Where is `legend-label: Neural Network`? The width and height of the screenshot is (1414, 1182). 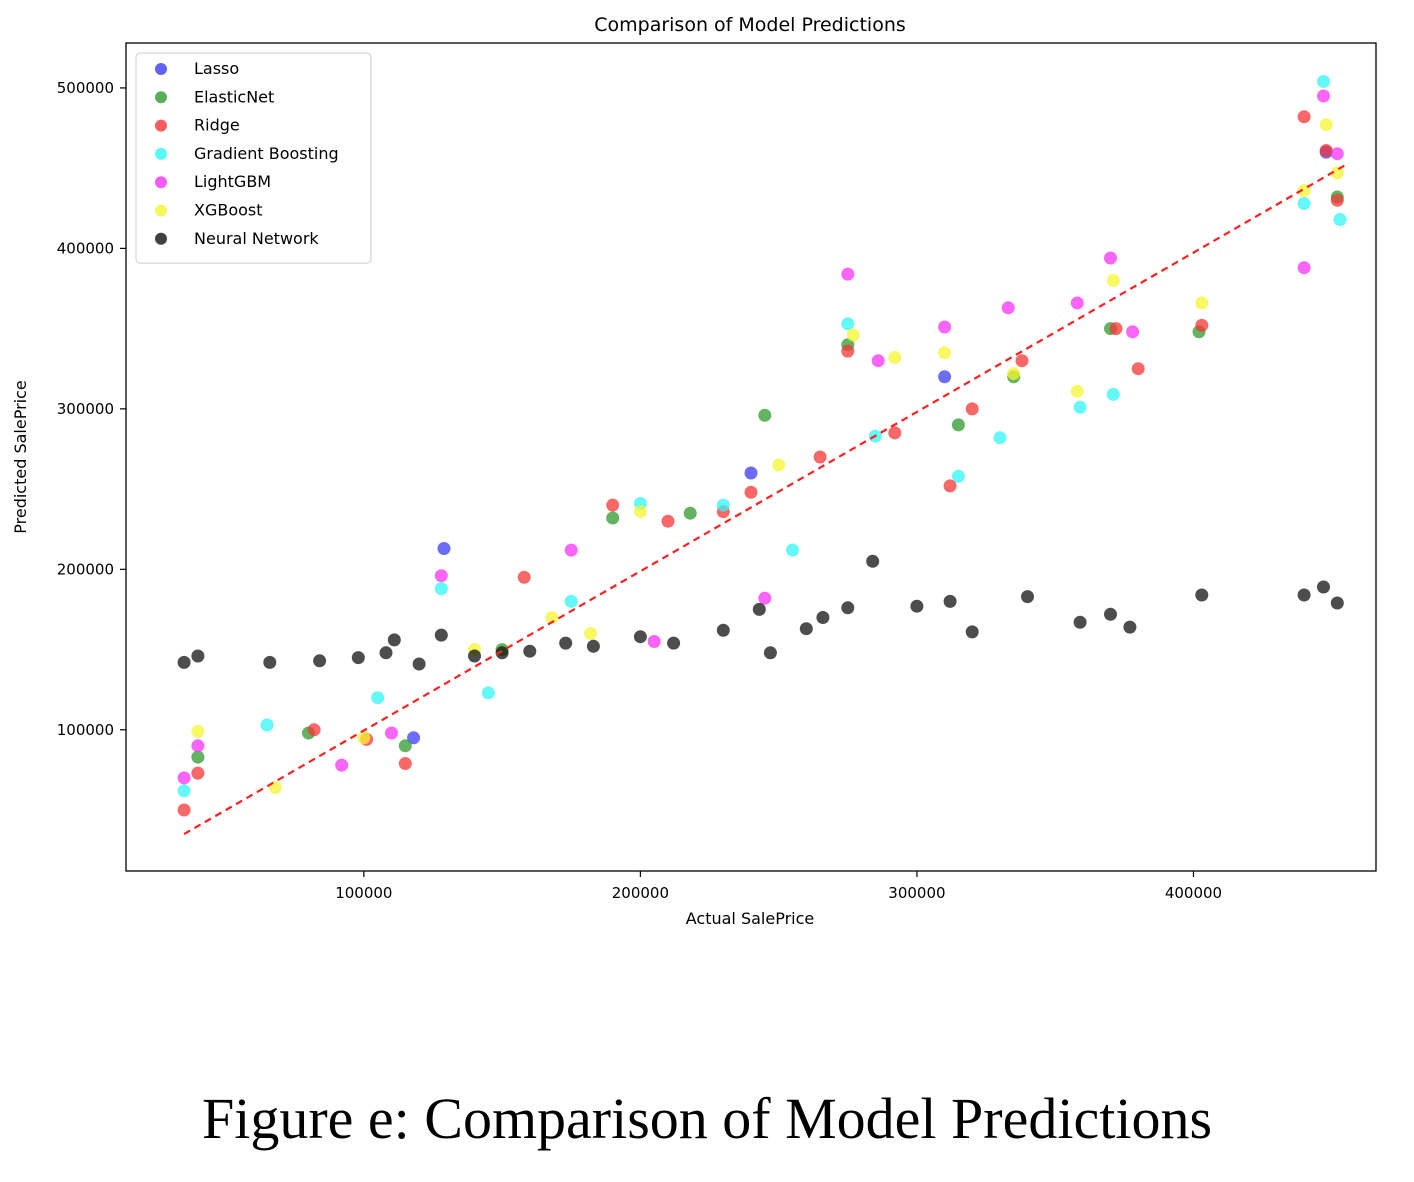 legend-label: Neural Network is located at coordinates (256, 238).